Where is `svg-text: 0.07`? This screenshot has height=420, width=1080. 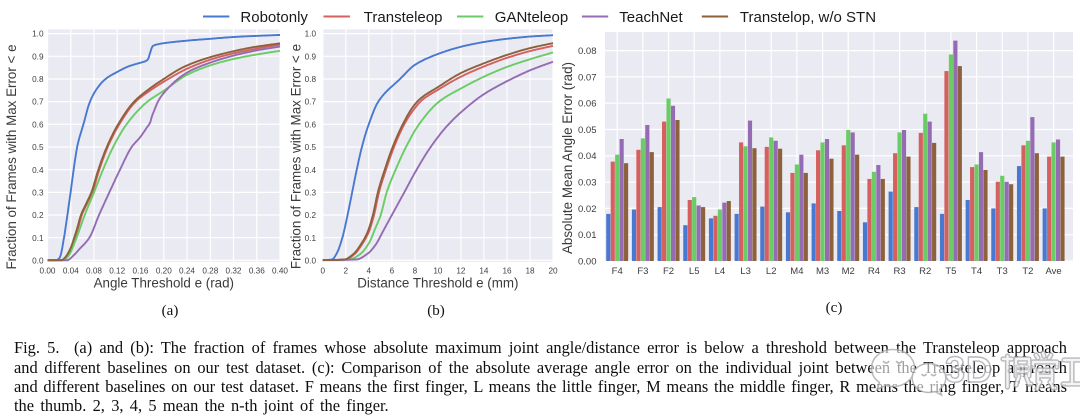
svg-text: 0.07 is located at coordinates (587, 77).